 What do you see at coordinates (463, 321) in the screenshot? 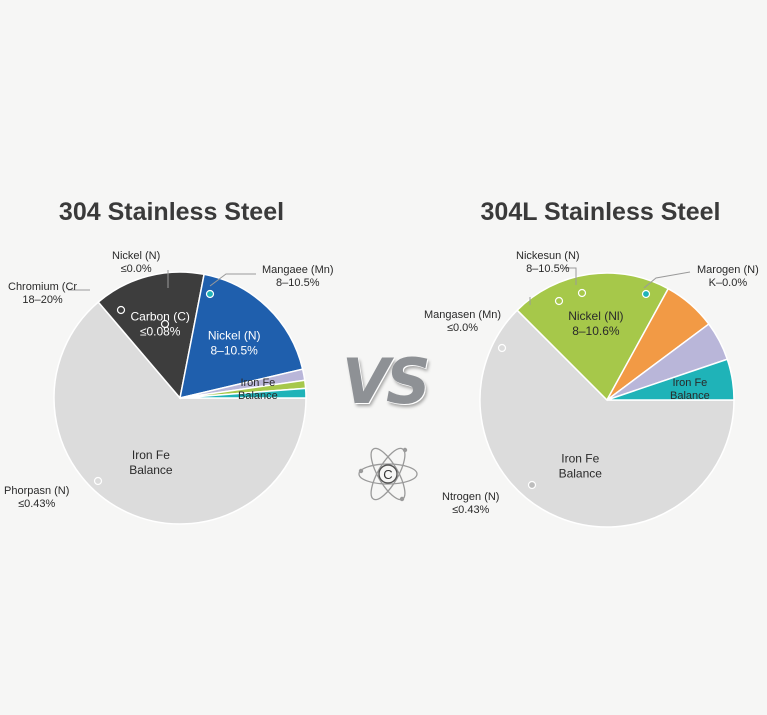
I see `label-manganese-304l: Mangasen (Mn) ≤0.0%` at bounding box center [463, 321].